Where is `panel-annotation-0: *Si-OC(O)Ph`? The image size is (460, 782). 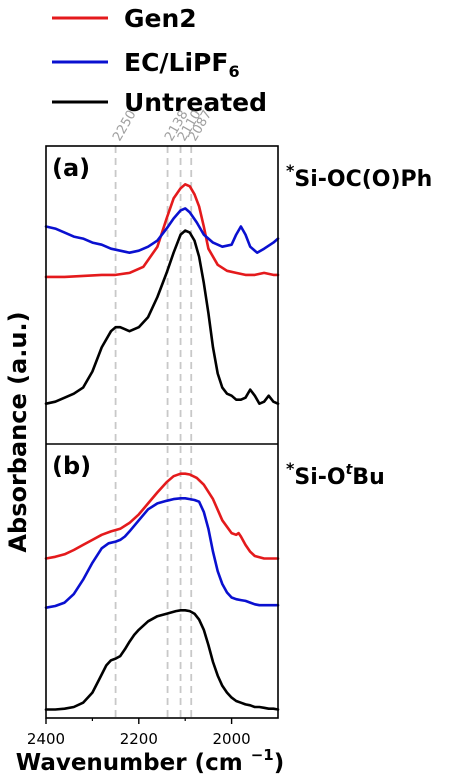 panel-annotation-0: *Si-OC(O)Ph is located at coordinates (359, 176).